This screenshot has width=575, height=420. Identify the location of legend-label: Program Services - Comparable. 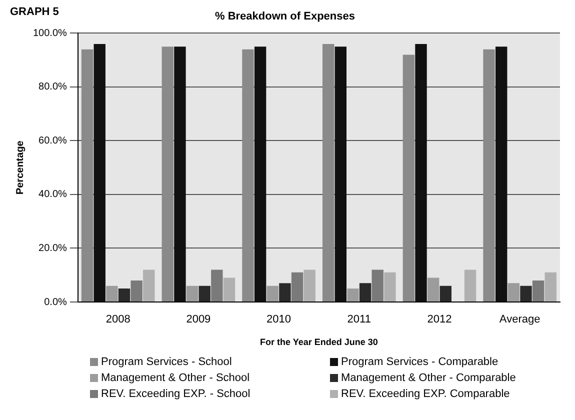
(419, 362).